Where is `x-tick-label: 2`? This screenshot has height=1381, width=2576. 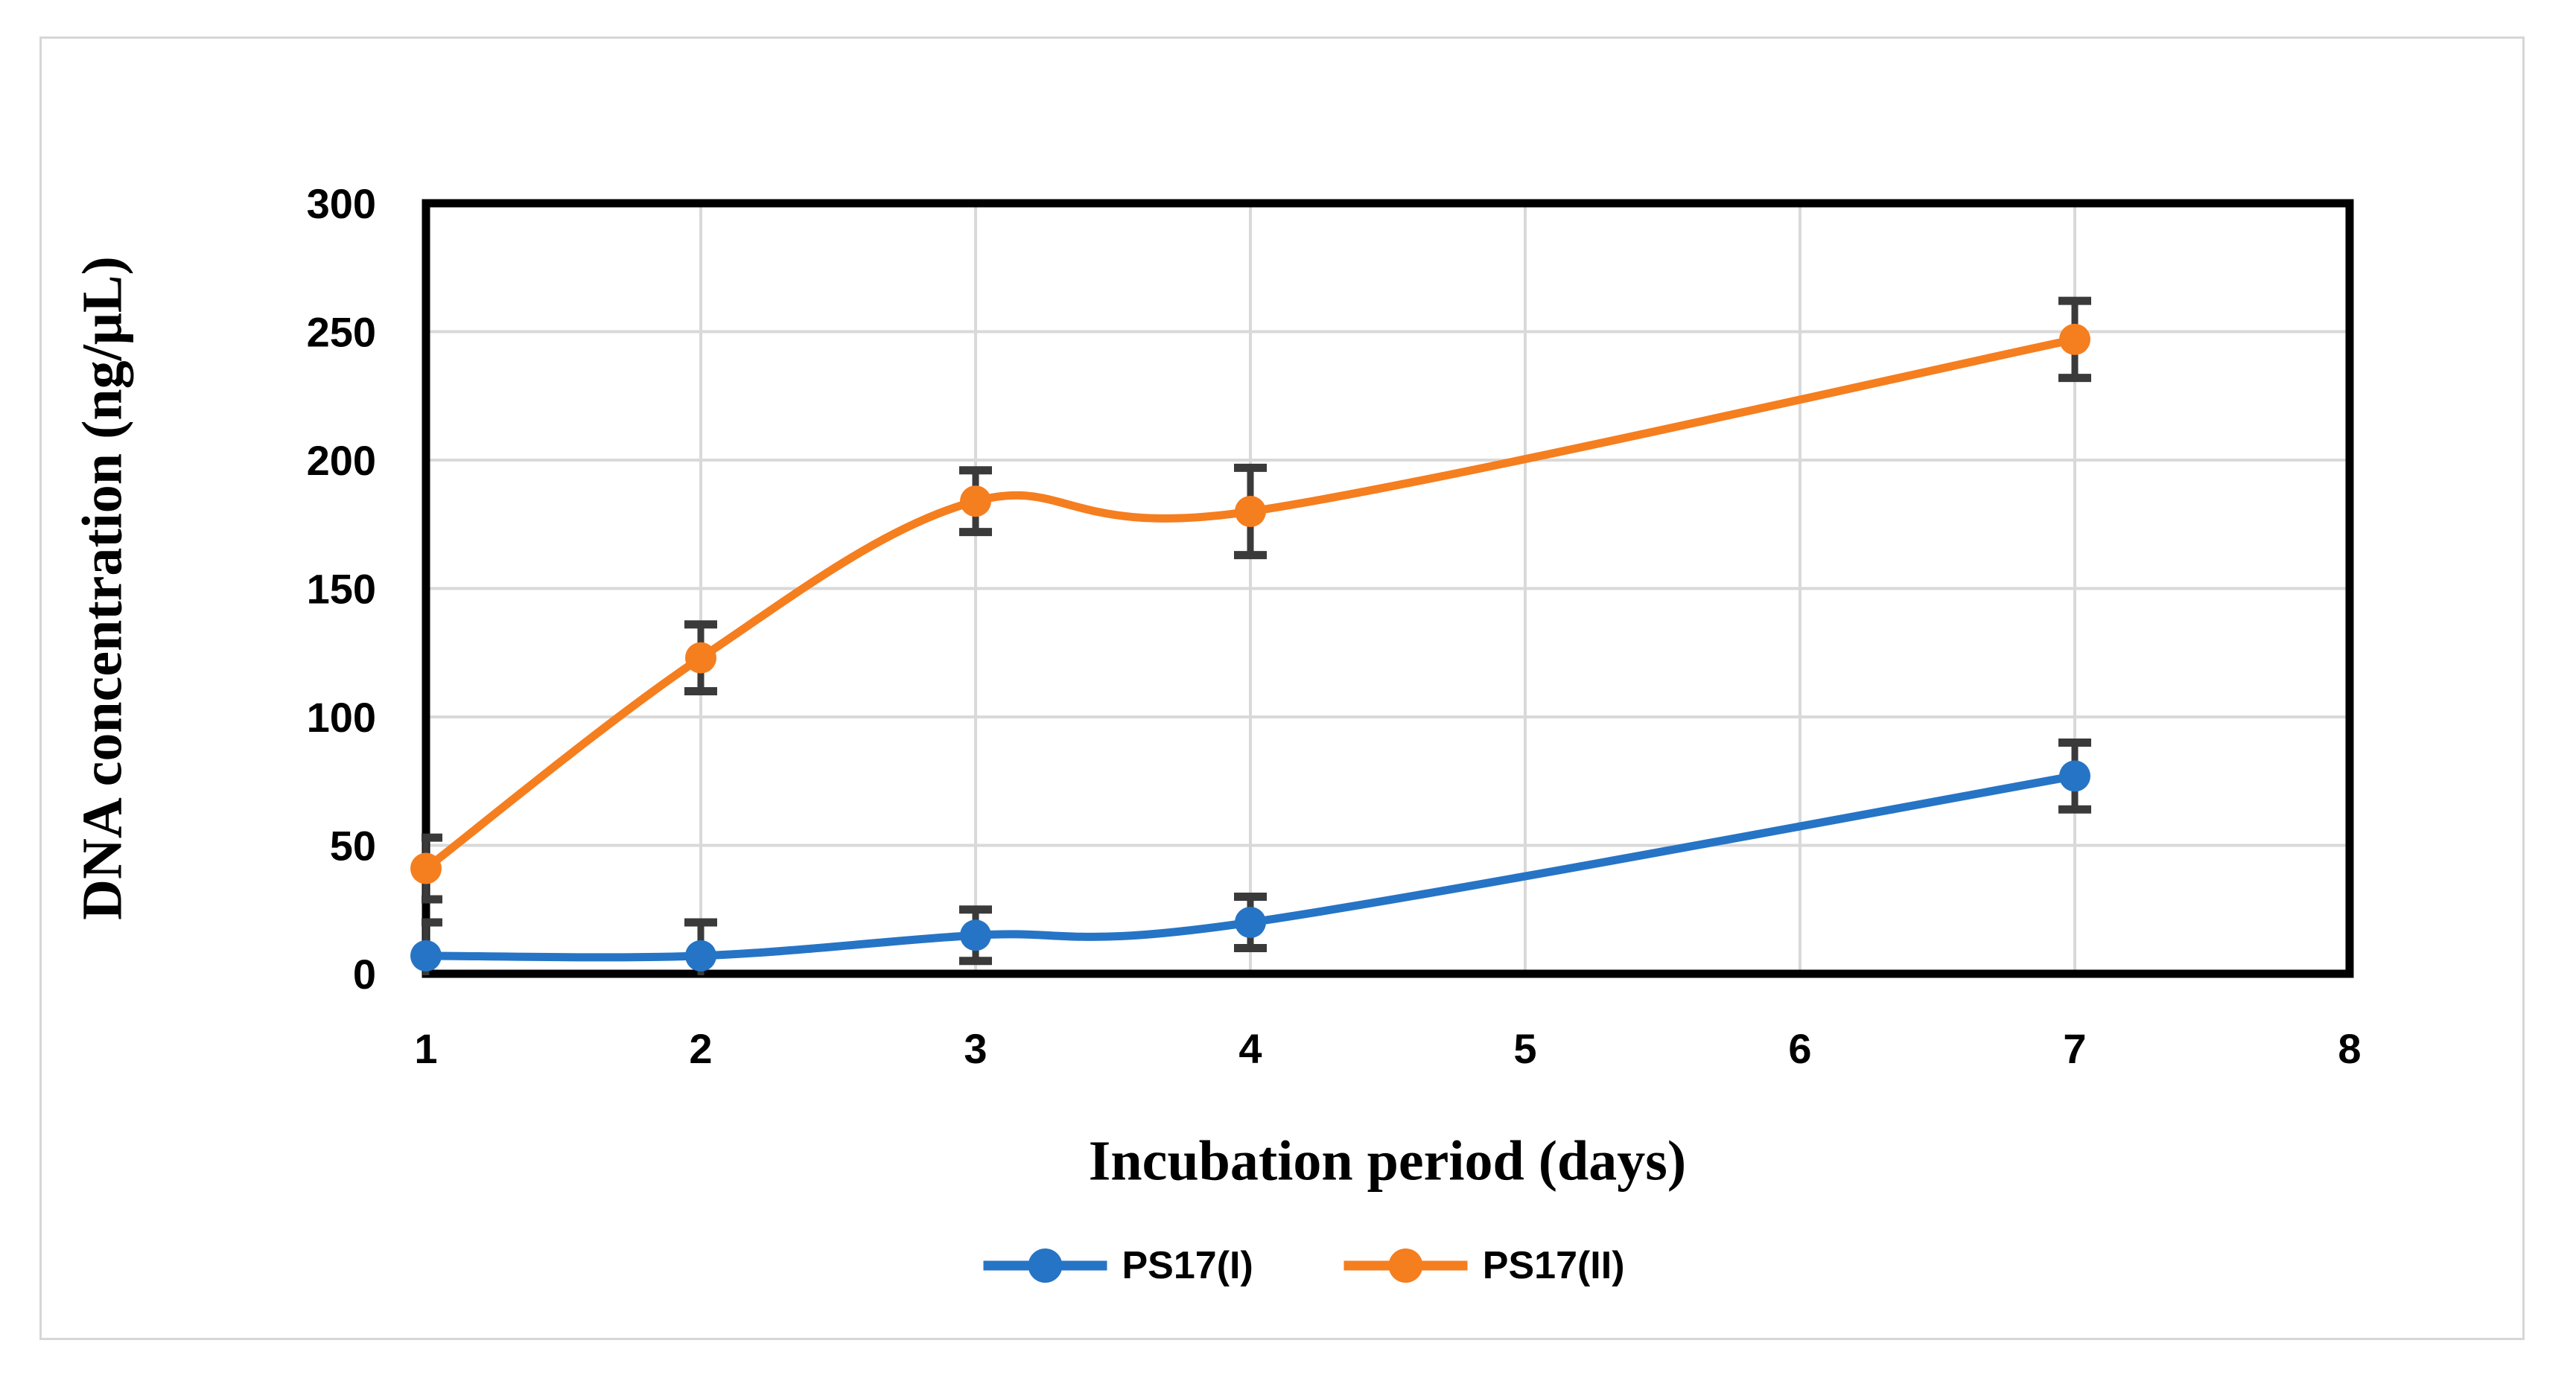 x-tick-label: 2 is located at coordinates (700, 1048).